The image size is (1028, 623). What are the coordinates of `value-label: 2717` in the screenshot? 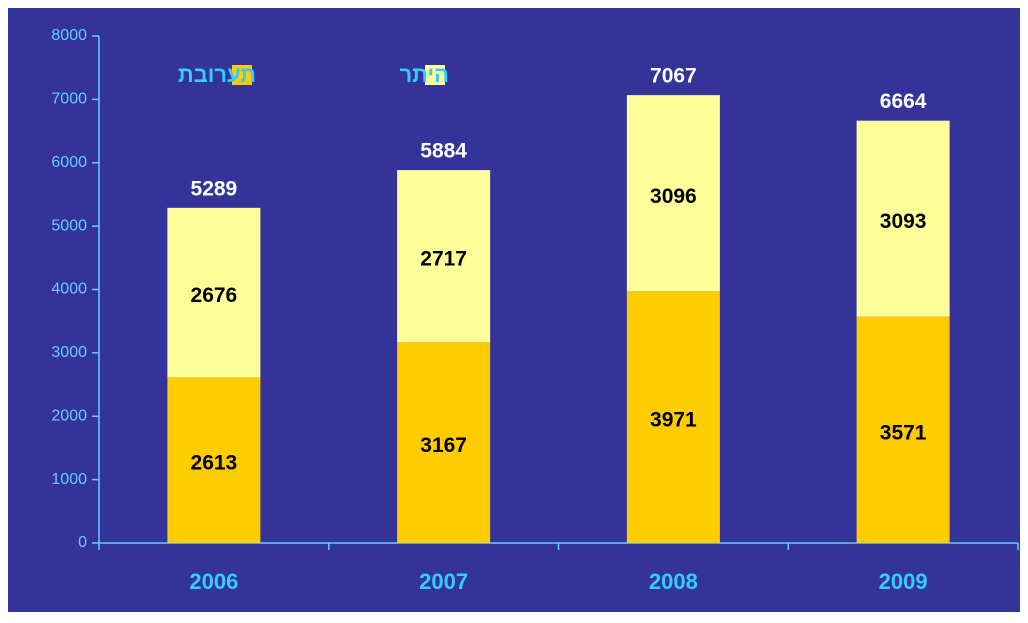 It's located at (443, 259).